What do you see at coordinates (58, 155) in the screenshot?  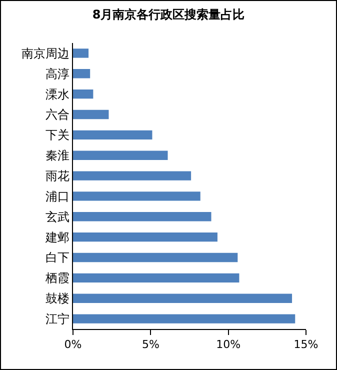 I see `y-tick-label: 秦淮` at bounding box center [58, 155].